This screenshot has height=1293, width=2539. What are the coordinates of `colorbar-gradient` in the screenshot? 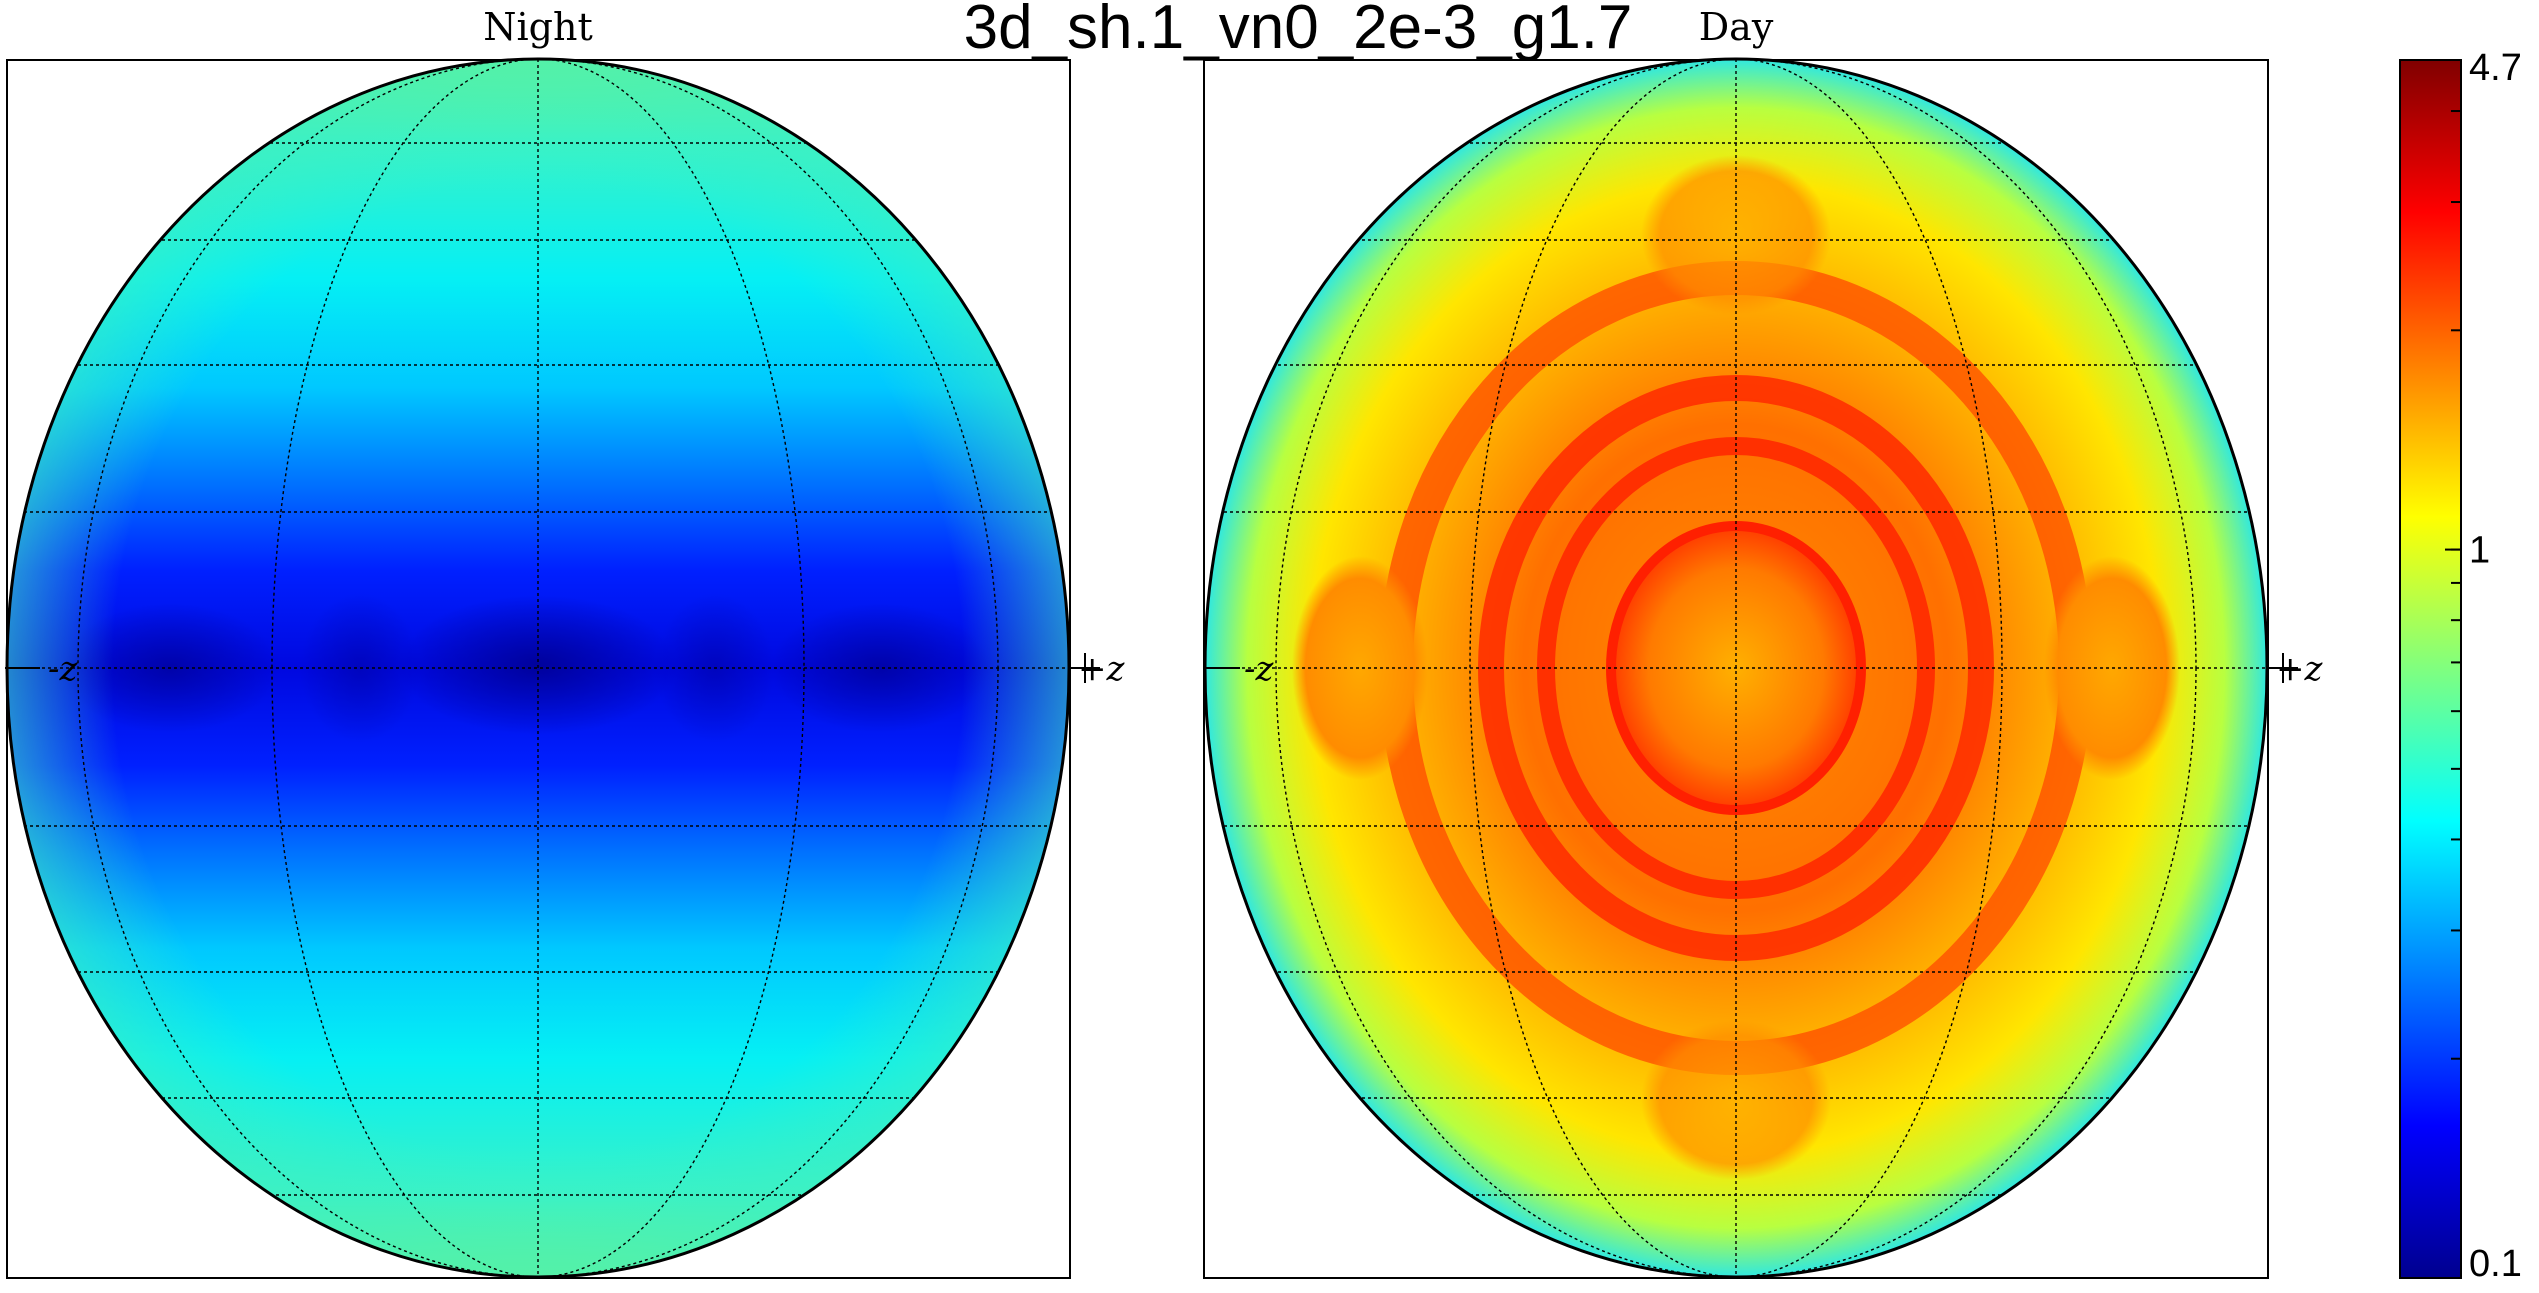 It's located at (2430, 669).